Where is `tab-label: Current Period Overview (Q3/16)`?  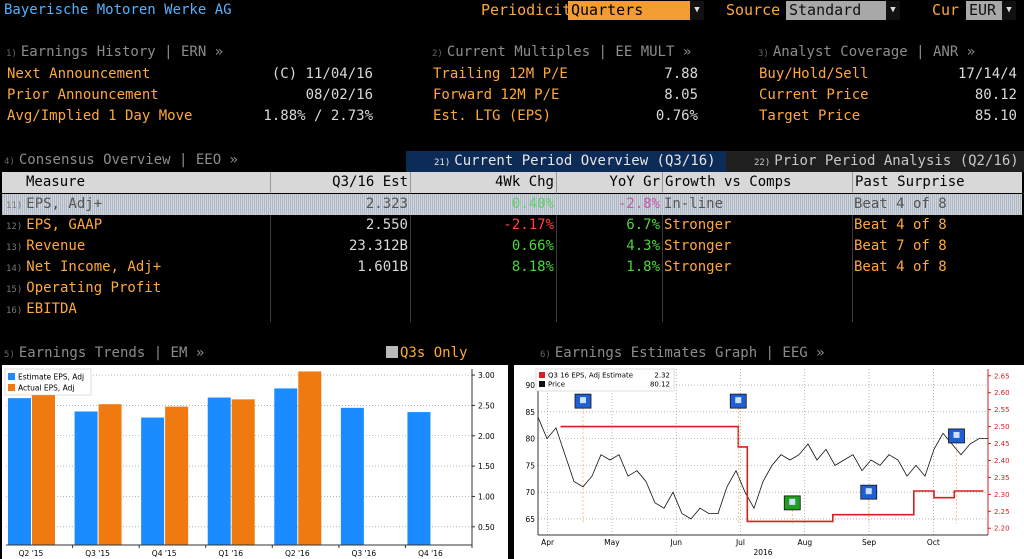
tab-label: Current Period Overview (Q3/16) is located at coordinates (585, 161).